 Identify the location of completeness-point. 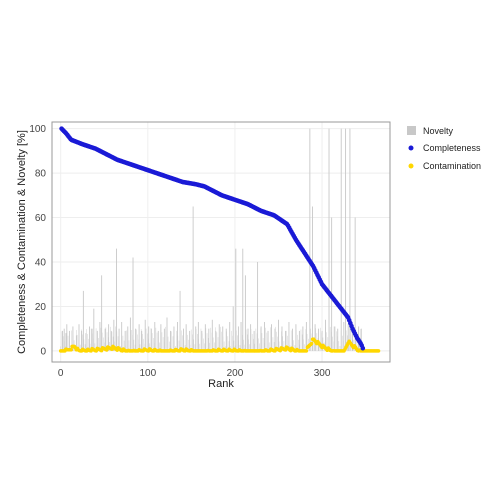
(363, 348).